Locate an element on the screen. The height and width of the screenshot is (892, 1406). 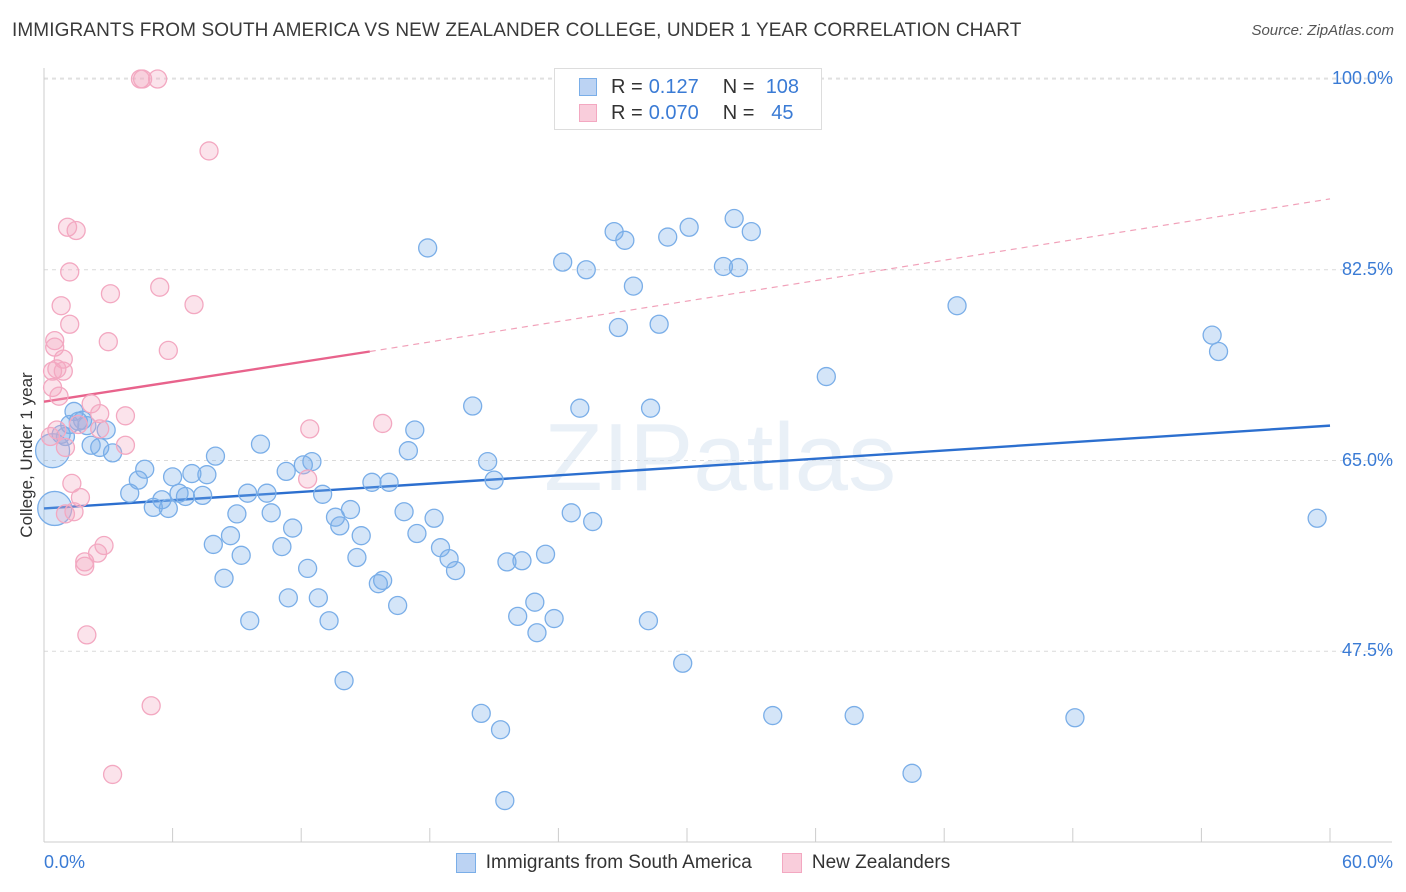
legend-row-south-america: R = 0.127 N = 108 is located at coordinates (690, 87).